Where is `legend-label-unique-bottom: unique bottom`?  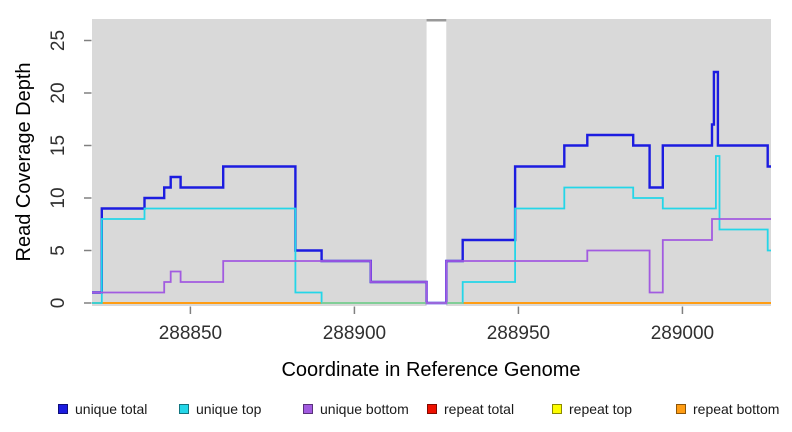
legend-label-unique-bottom: unique bottom is located at coordinates (364, 409).